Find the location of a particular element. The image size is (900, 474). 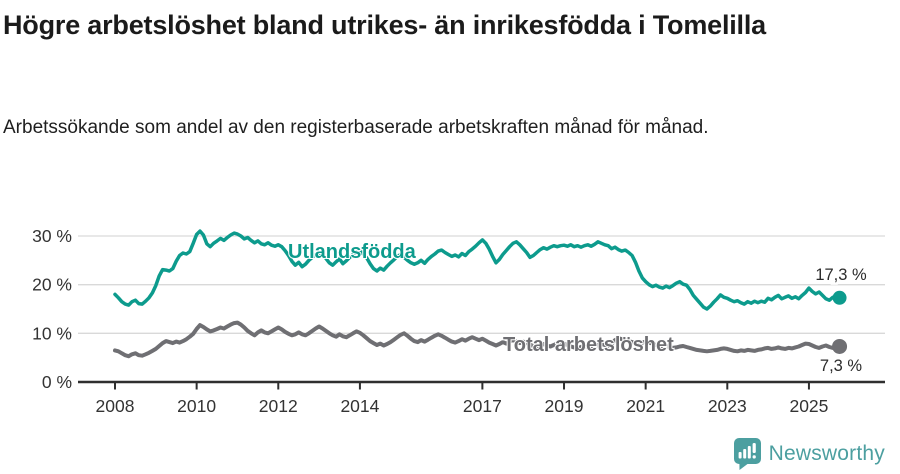

end-dot-total is located at coordinates (840, 346).